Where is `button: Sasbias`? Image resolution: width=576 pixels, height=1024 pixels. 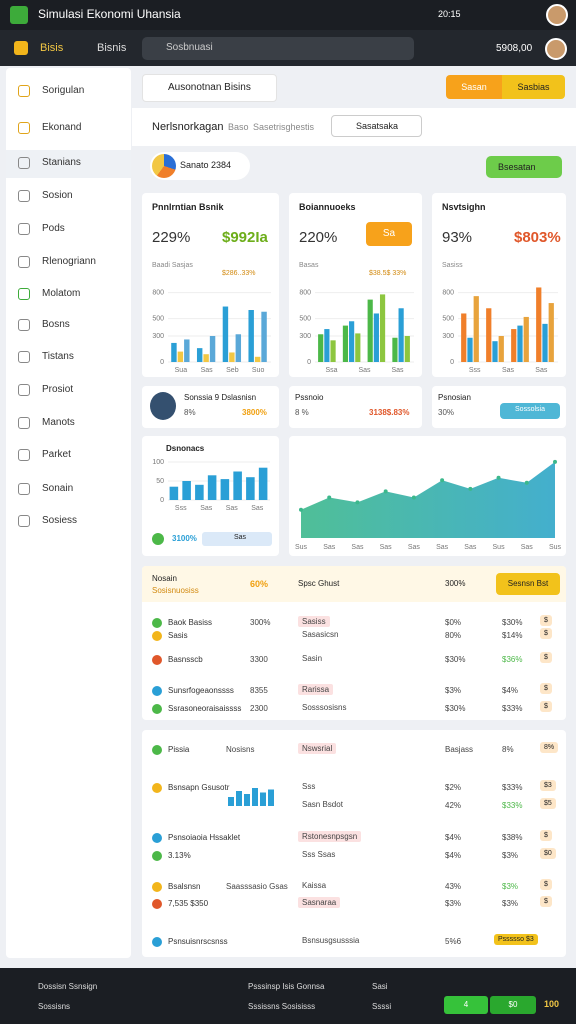
button: Sasbias is located at coordinates (533, 87).